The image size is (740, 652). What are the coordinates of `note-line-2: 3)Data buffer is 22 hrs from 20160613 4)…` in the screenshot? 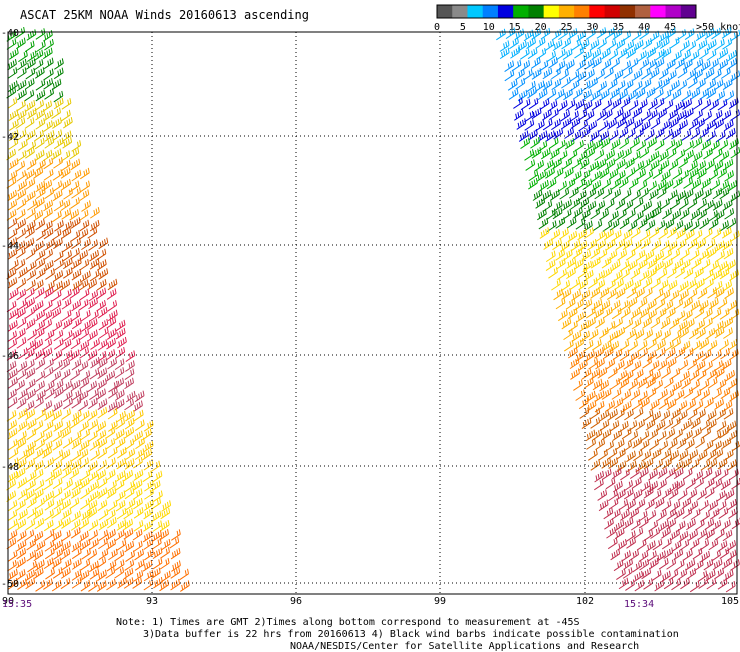 It's located at (411, 634).